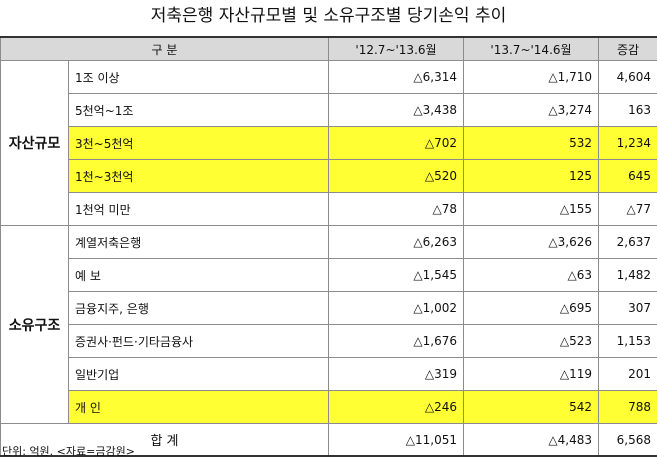 The height and width of the screenshot is (464, 657). Describe the element at coordinates (34, 143) in the screenshot. I see `group-label: 자산규모` at that location.